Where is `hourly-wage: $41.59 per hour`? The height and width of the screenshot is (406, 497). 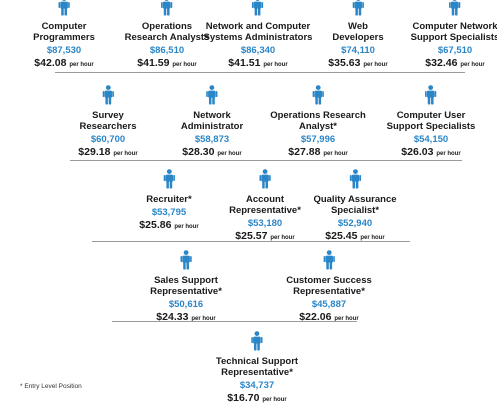 hourly-wage: $41.59 per hour is located at coordinates (167, 64).